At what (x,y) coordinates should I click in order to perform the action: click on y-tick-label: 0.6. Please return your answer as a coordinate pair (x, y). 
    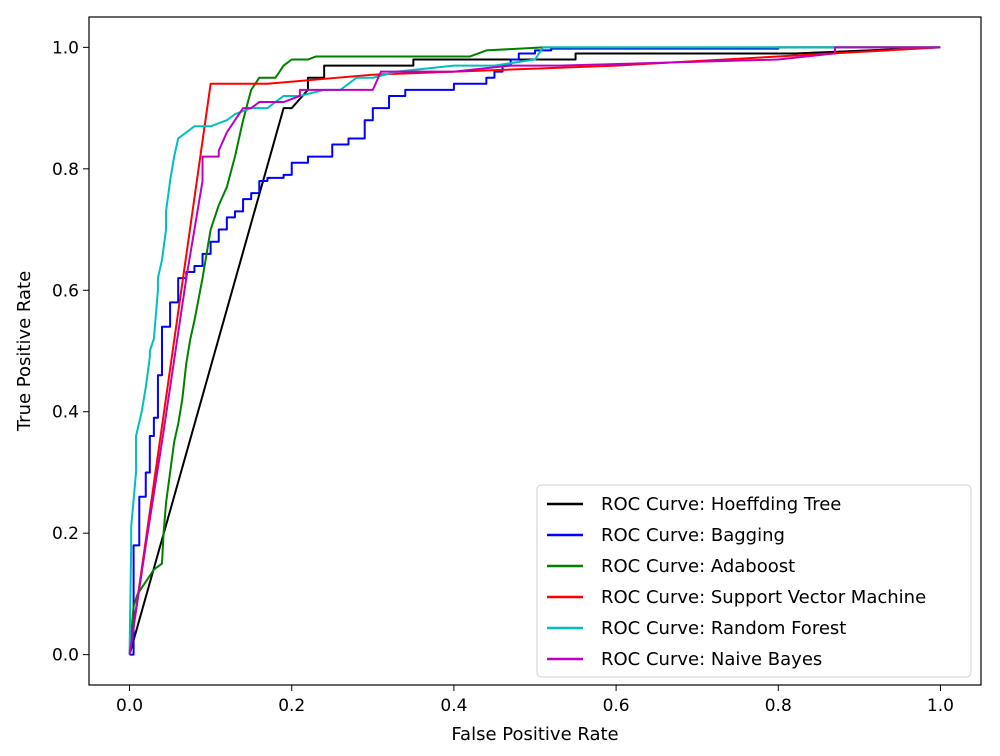
    Looking at the image, I should click on (65, 291).